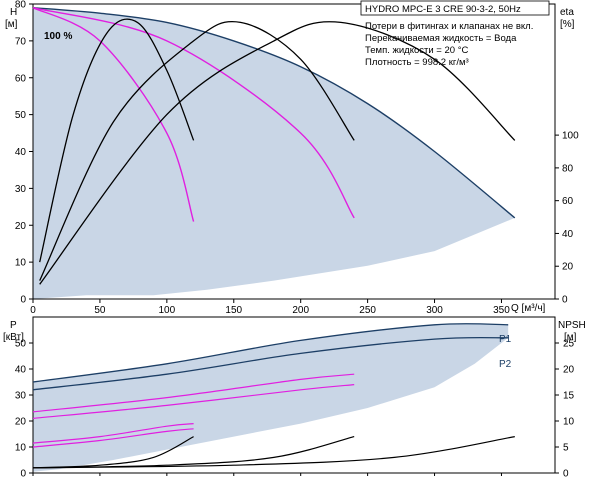 This screenshot has width=592, height=480. What do you see at coordinates (570, 337) in the screenshot?
I see `bottom-right-axis-label-2: [м]` at bounding box center [570, 337].